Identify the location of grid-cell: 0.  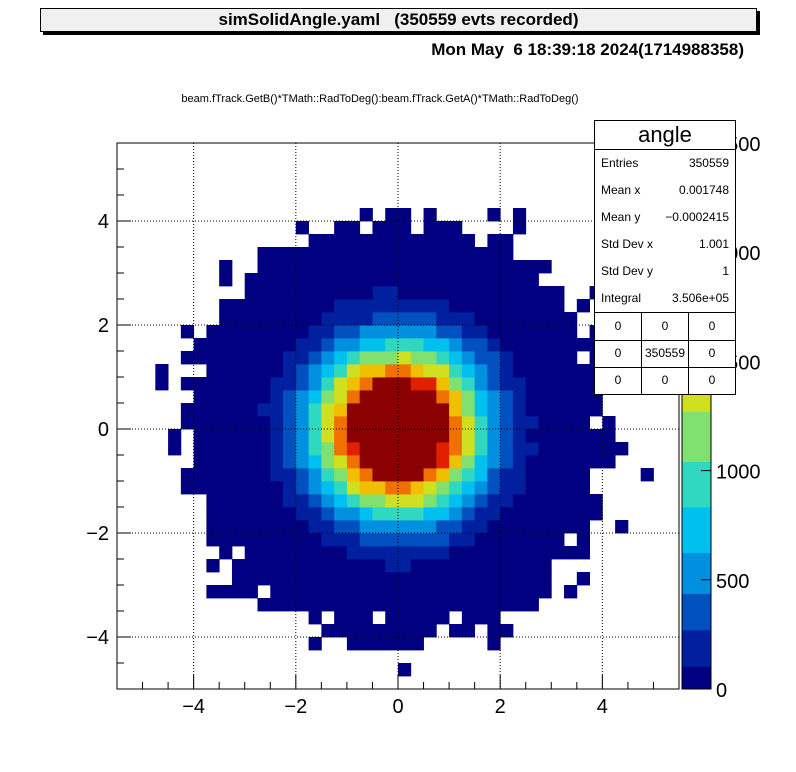
(712, 353).